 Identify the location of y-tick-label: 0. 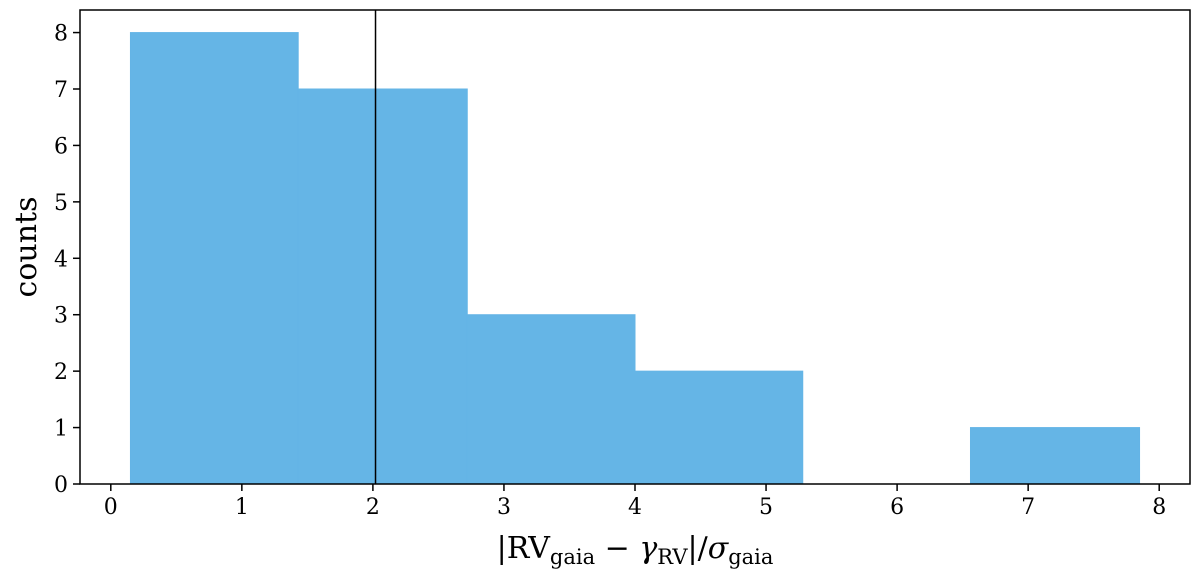
(61, 485).